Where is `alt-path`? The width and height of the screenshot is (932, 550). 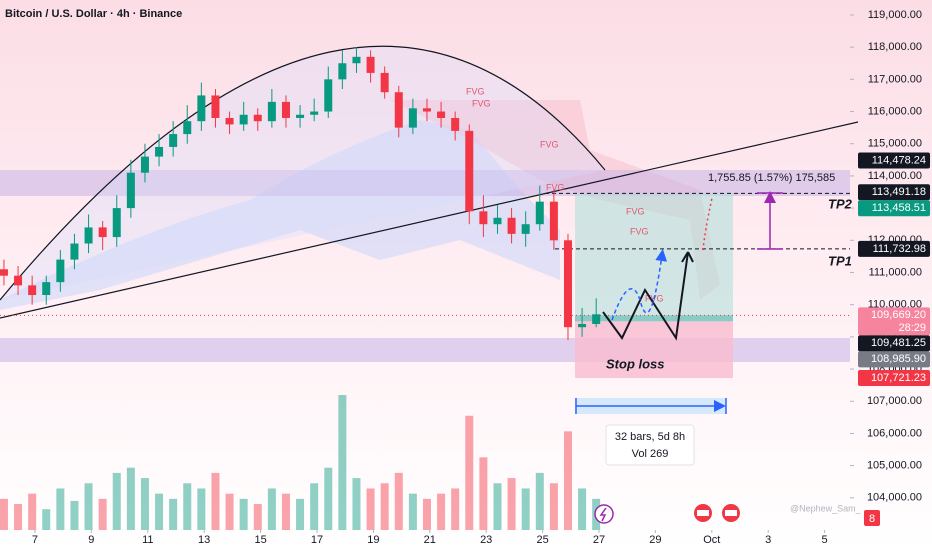
alt-path is located at coordinates (639, 285).